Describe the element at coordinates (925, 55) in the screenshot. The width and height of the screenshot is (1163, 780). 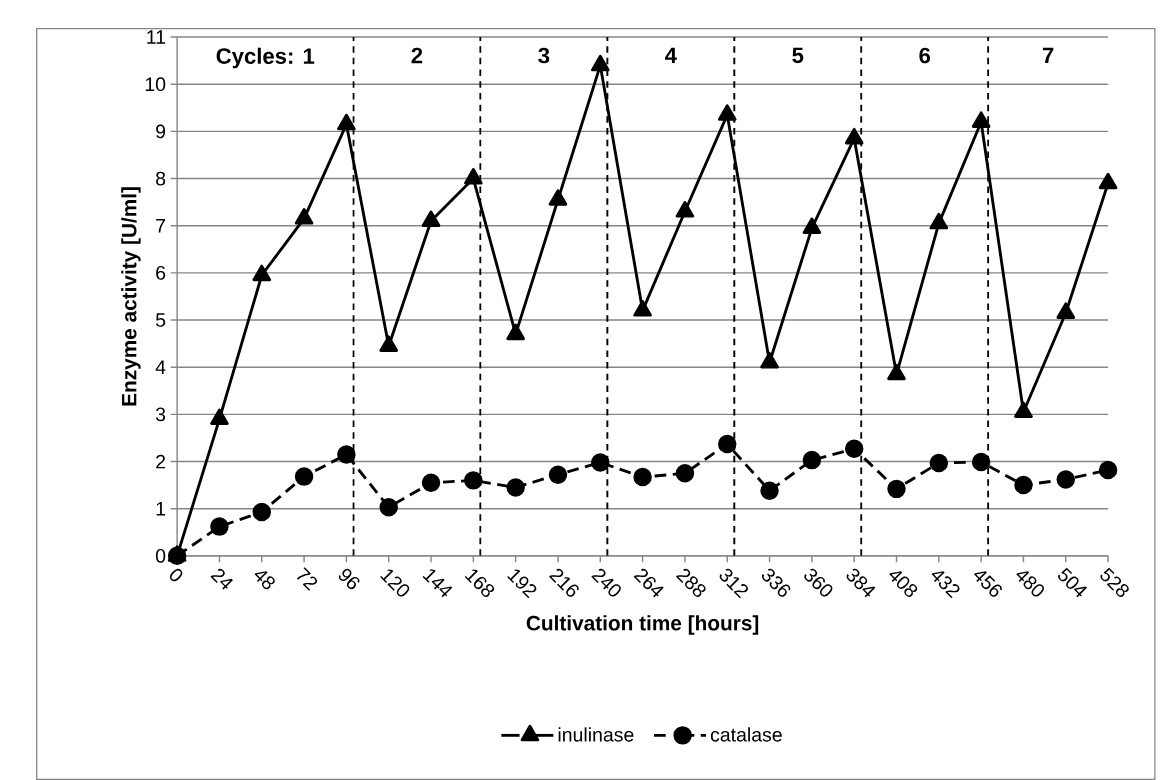
I see `annotation: 6` at that location.